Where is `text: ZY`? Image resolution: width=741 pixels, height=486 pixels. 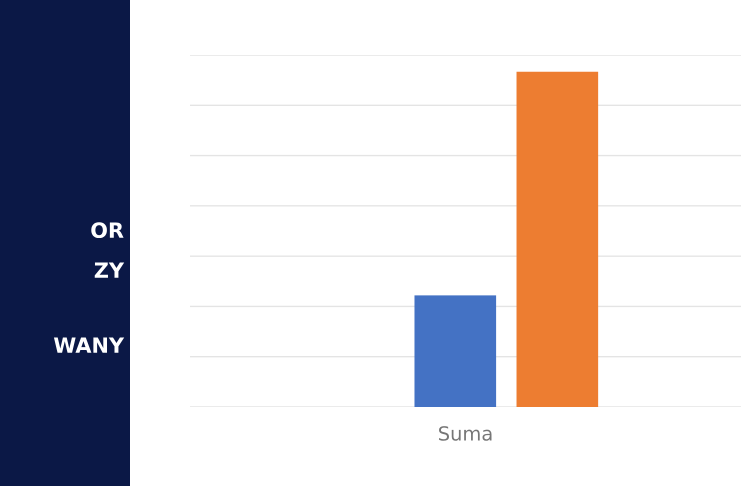
text: ZY is located at coordinates (109, 270).